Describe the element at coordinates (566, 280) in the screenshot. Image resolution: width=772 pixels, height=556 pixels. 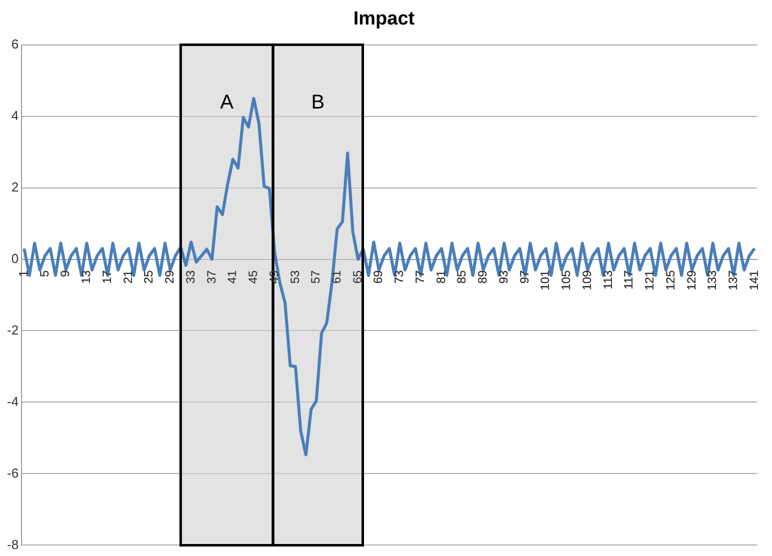
I see `x-tick-label: 105` at that location.